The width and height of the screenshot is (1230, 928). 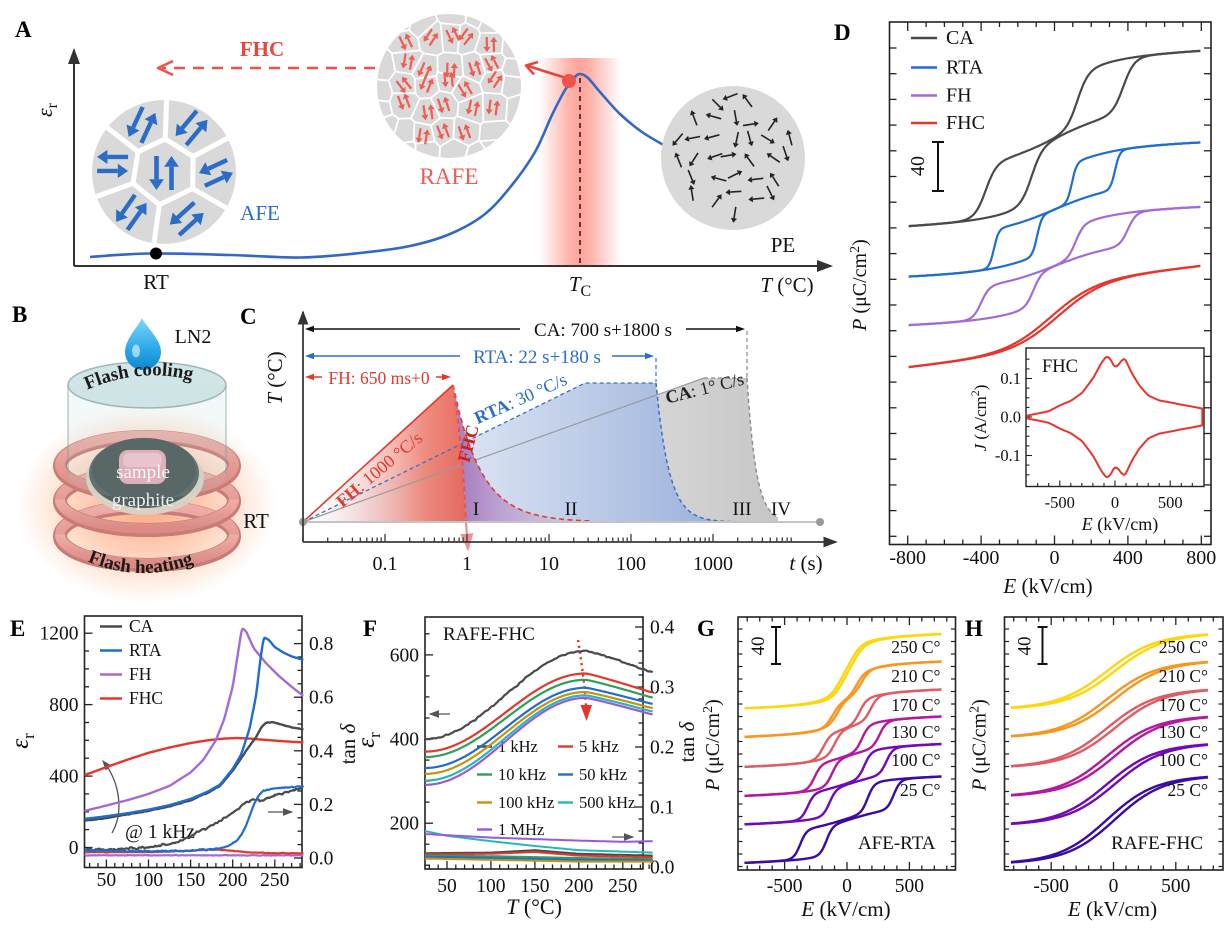 I want to click on svg-text: II, so click(x=571, y=509).